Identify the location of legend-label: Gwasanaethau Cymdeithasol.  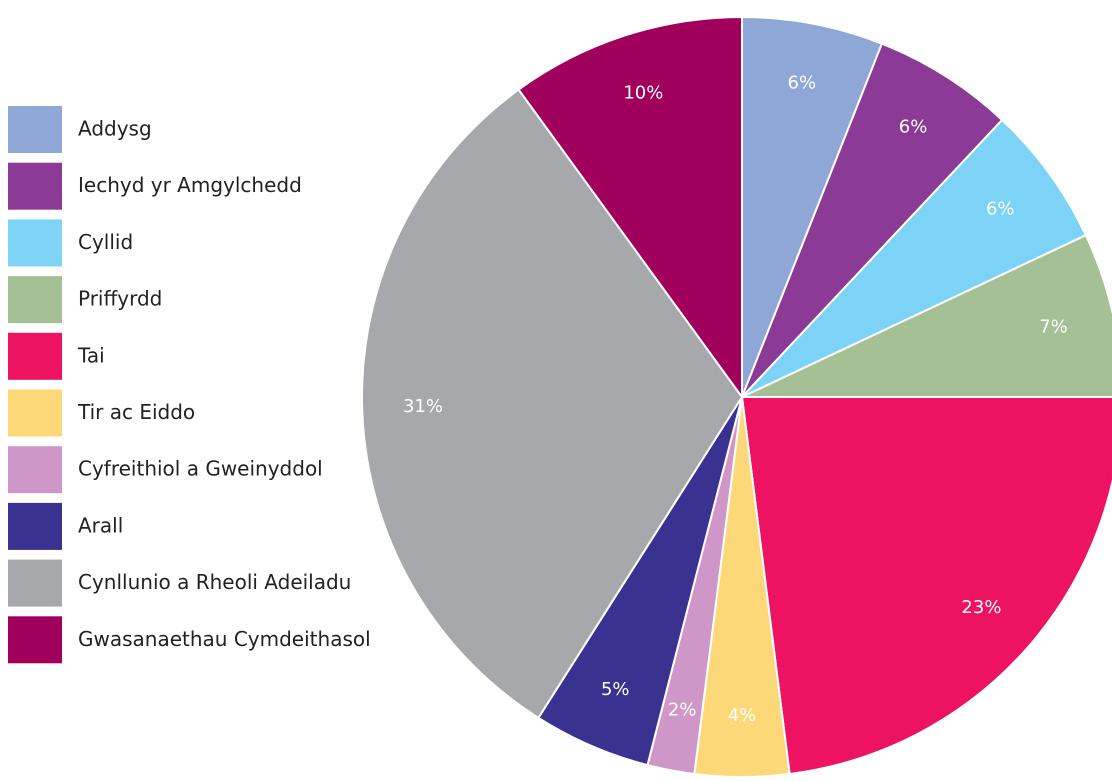
(224, 639).